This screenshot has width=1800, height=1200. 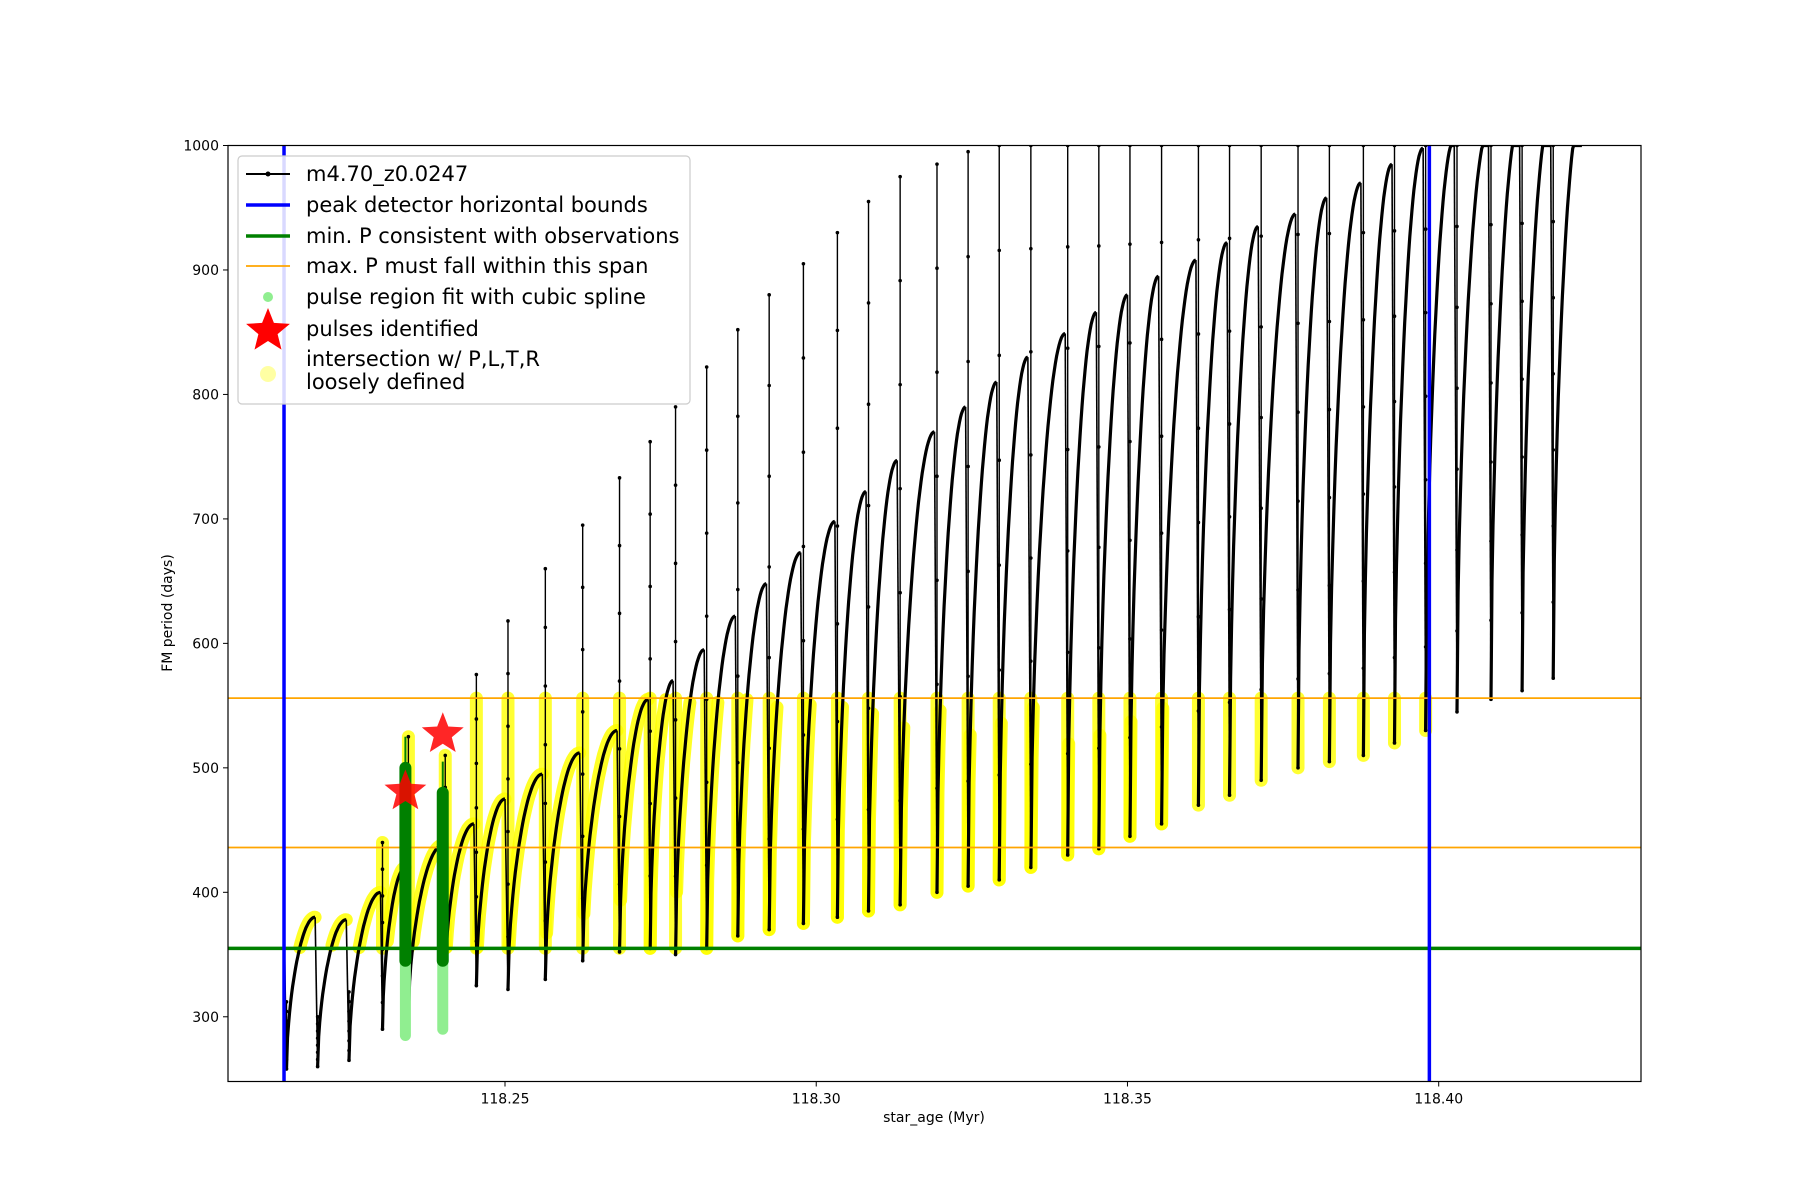 What do you see at coordinates (362, 329) in the screenshot?
I see `legend-entry-pulses: pulses identified` at bounding box center [362, 329].